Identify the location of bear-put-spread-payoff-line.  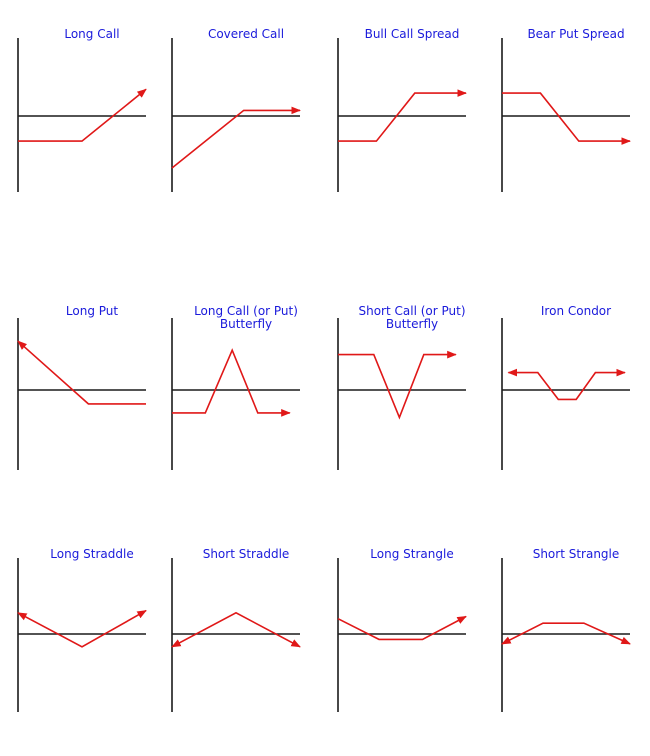
(566, 118).